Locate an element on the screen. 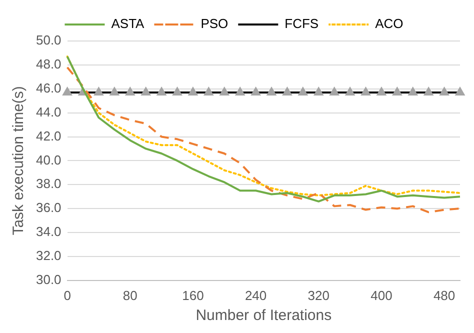 The image size is (474, 333). legend-label: FCFS is located at coordinates (301, 24).